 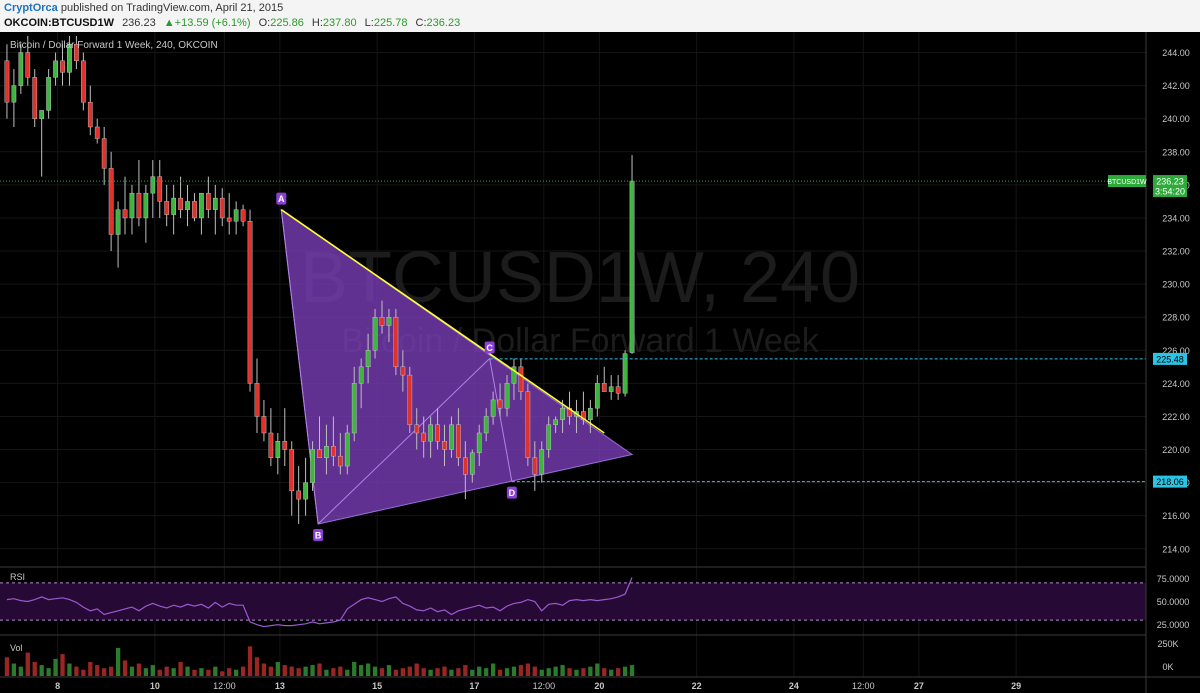 What do you see at coordinates (318, 535) in the screenshot?
I see `pattern-point-label: B` at bounding box center [318, 535].